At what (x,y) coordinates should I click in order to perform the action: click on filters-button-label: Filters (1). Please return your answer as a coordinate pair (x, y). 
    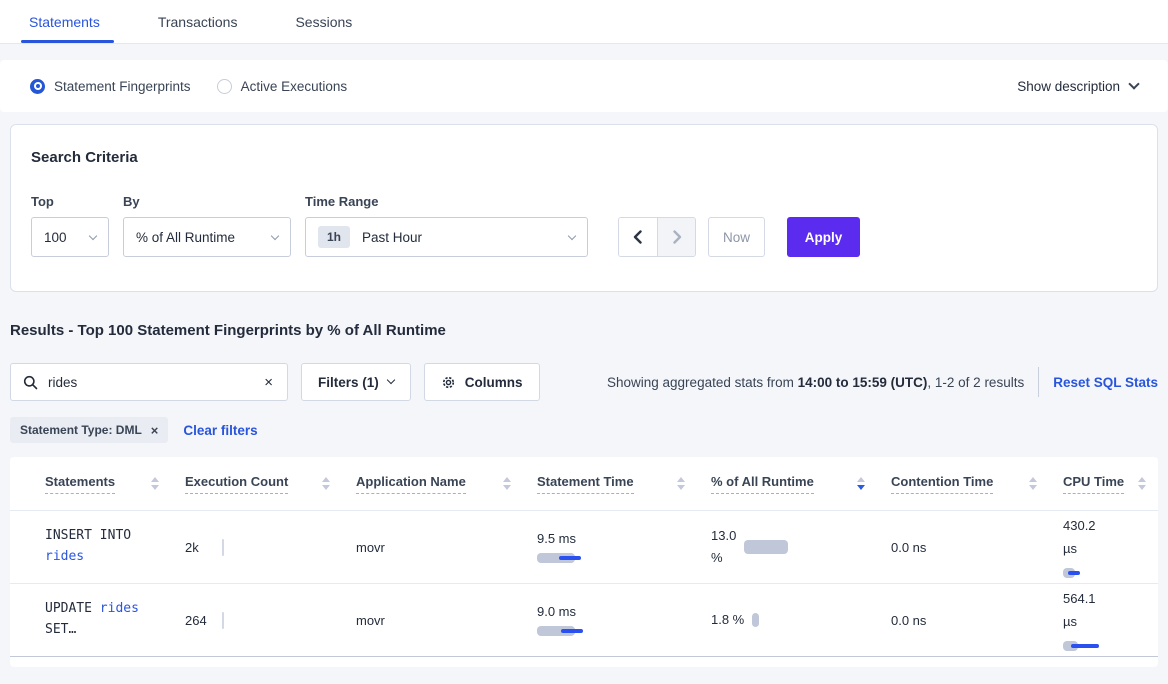
    Looking at the image, I should click on (348, 382).